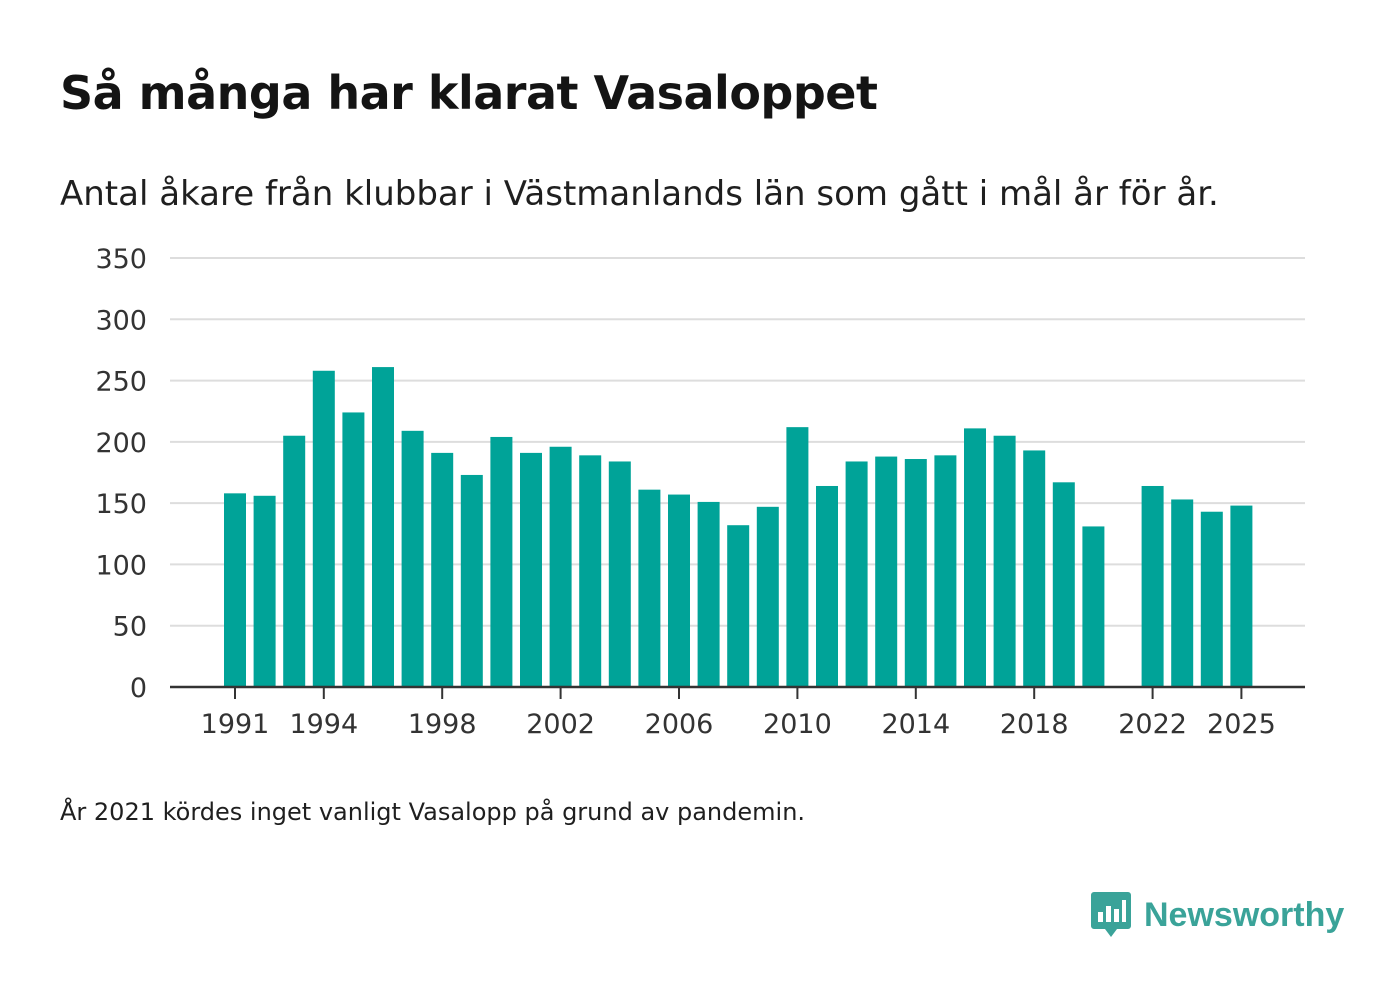 The height and width of the screenshot is (1000, 1400). What do you see at coordinates (560, 724) in the screenshot?
I see `x-tick-label: 2002` at bounding box center [560, 724].